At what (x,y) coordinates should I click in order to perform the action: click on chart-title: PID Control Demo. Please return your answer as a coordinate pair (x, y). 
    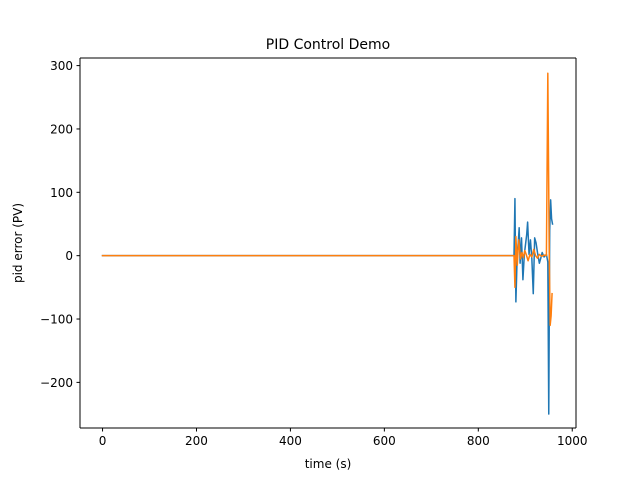
    Looking at the image, I should click on (328, 45).